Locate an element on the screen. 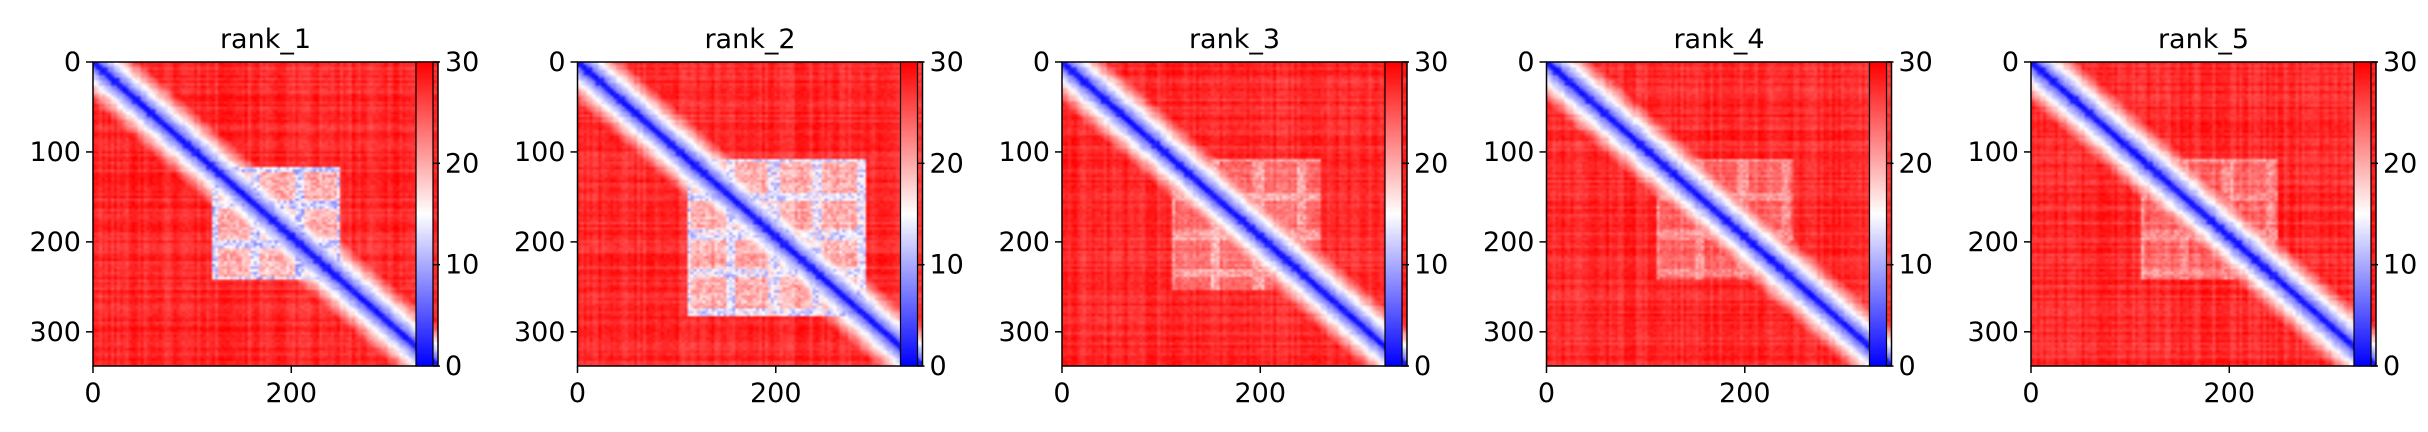  panel-title: rank_4 is located at coordinates (1718, 39).